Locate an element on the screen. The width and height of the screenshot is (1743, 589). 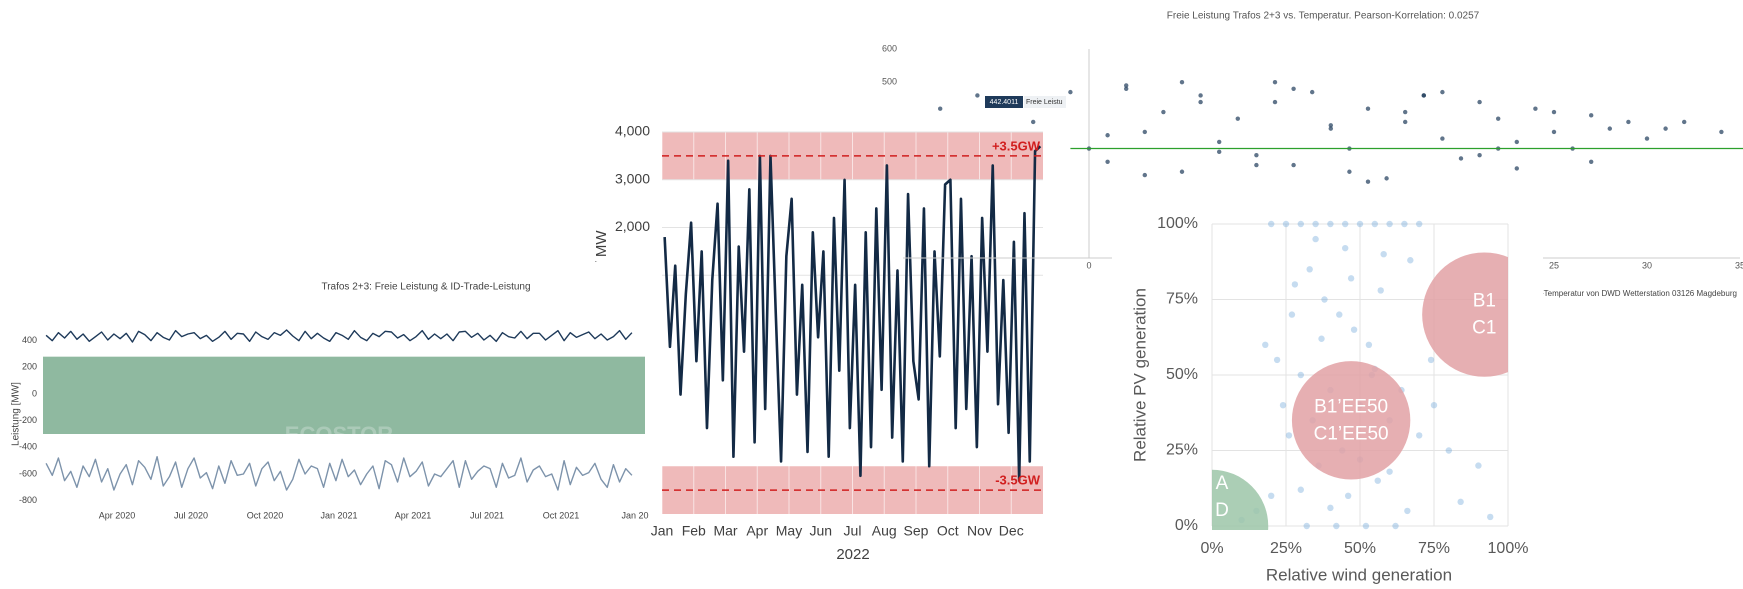
scenario-label: C1 is located at coordinates (1484, 328).